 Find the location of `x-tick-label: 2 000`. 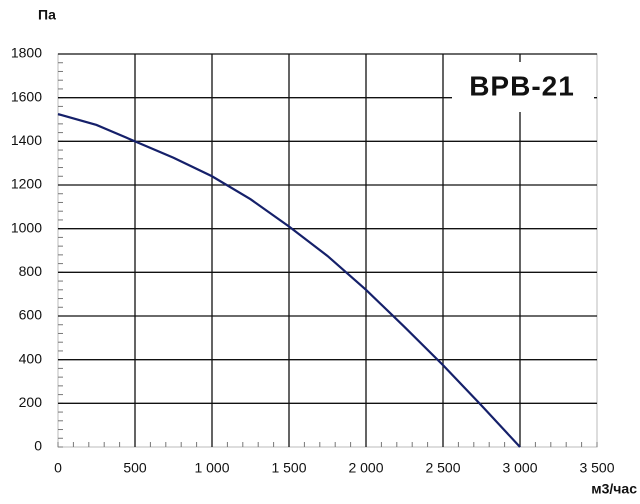

x-tick-label: 2 000 is located at coordinates (365, 468).